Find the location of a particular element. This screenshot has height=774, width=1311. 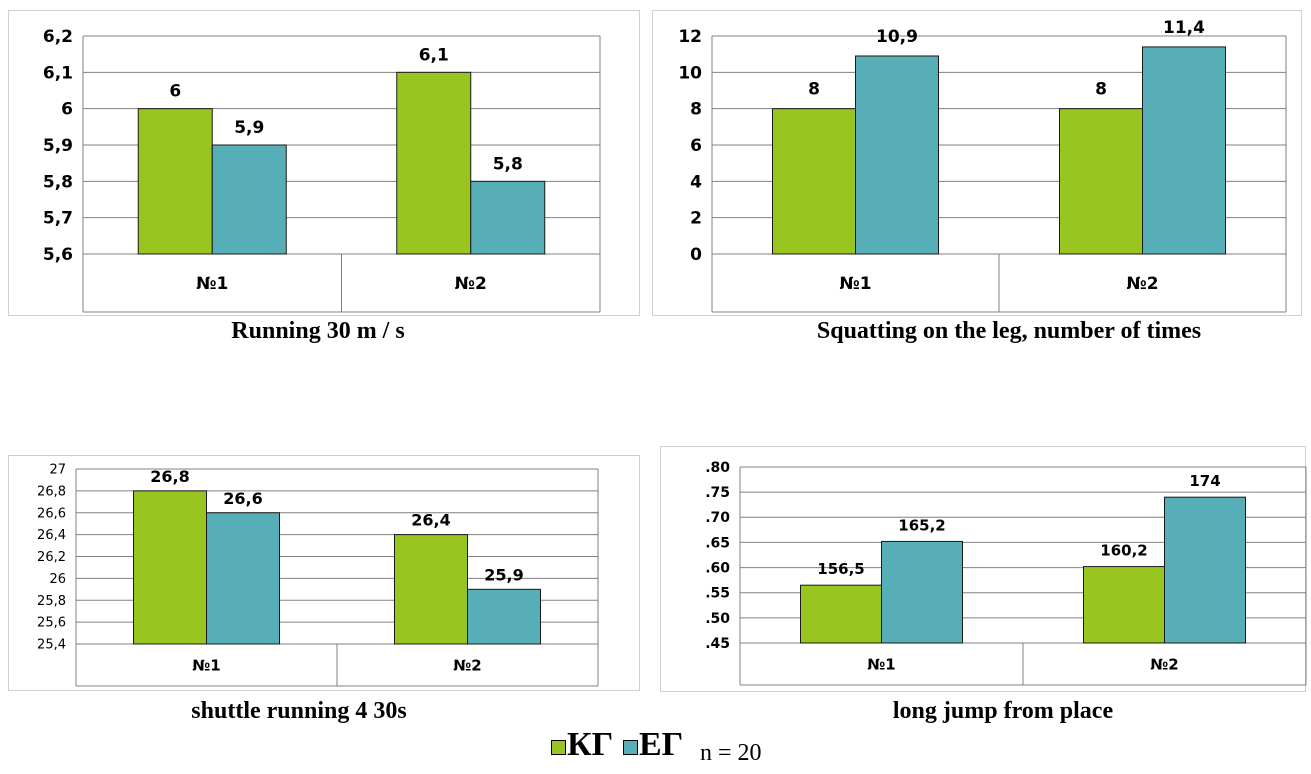

data-label: 10,9 is located at coordinates (897, 37).